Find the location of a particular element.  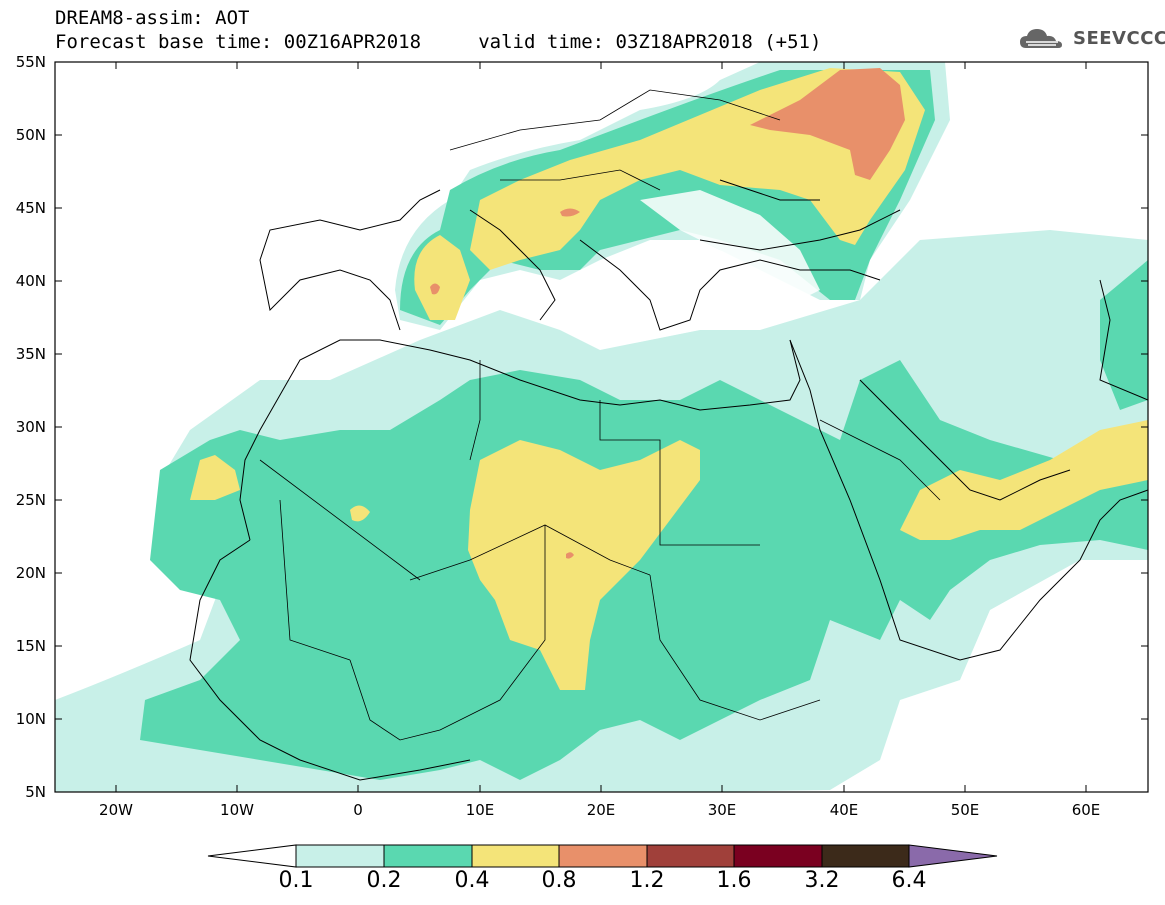

colorbar-label: 0.4 is located at coordinates (472, 880).